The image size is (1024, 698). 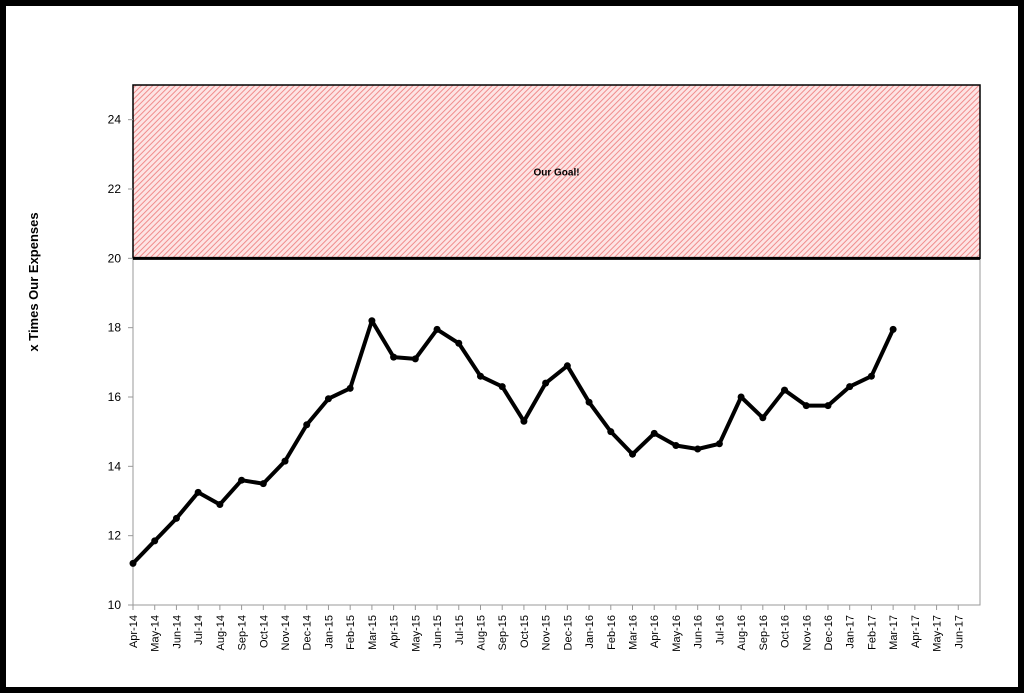 I want to click on x-tick-label: Jun-17, so click(x=959, y=632).